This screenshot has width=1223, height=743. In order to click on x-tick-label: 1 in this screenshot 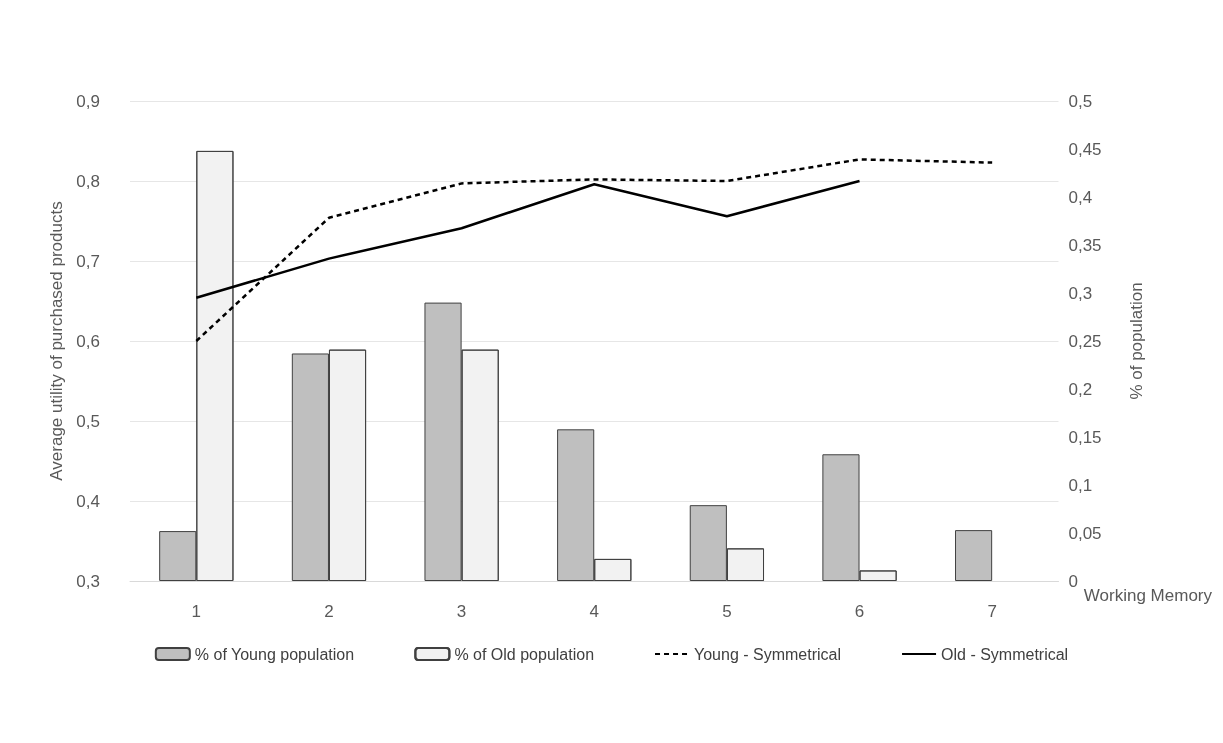, I will do `click(196, 611)`.